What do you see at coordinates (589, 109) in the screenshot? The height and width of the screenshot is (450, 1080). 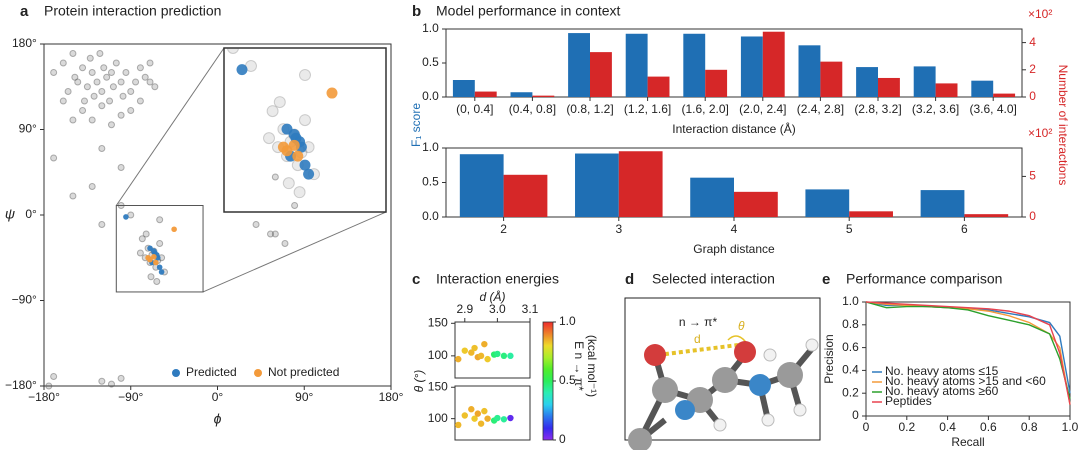 I see `x-tick-label: (0.8, 1.2]` at bounding box center [589, 109].